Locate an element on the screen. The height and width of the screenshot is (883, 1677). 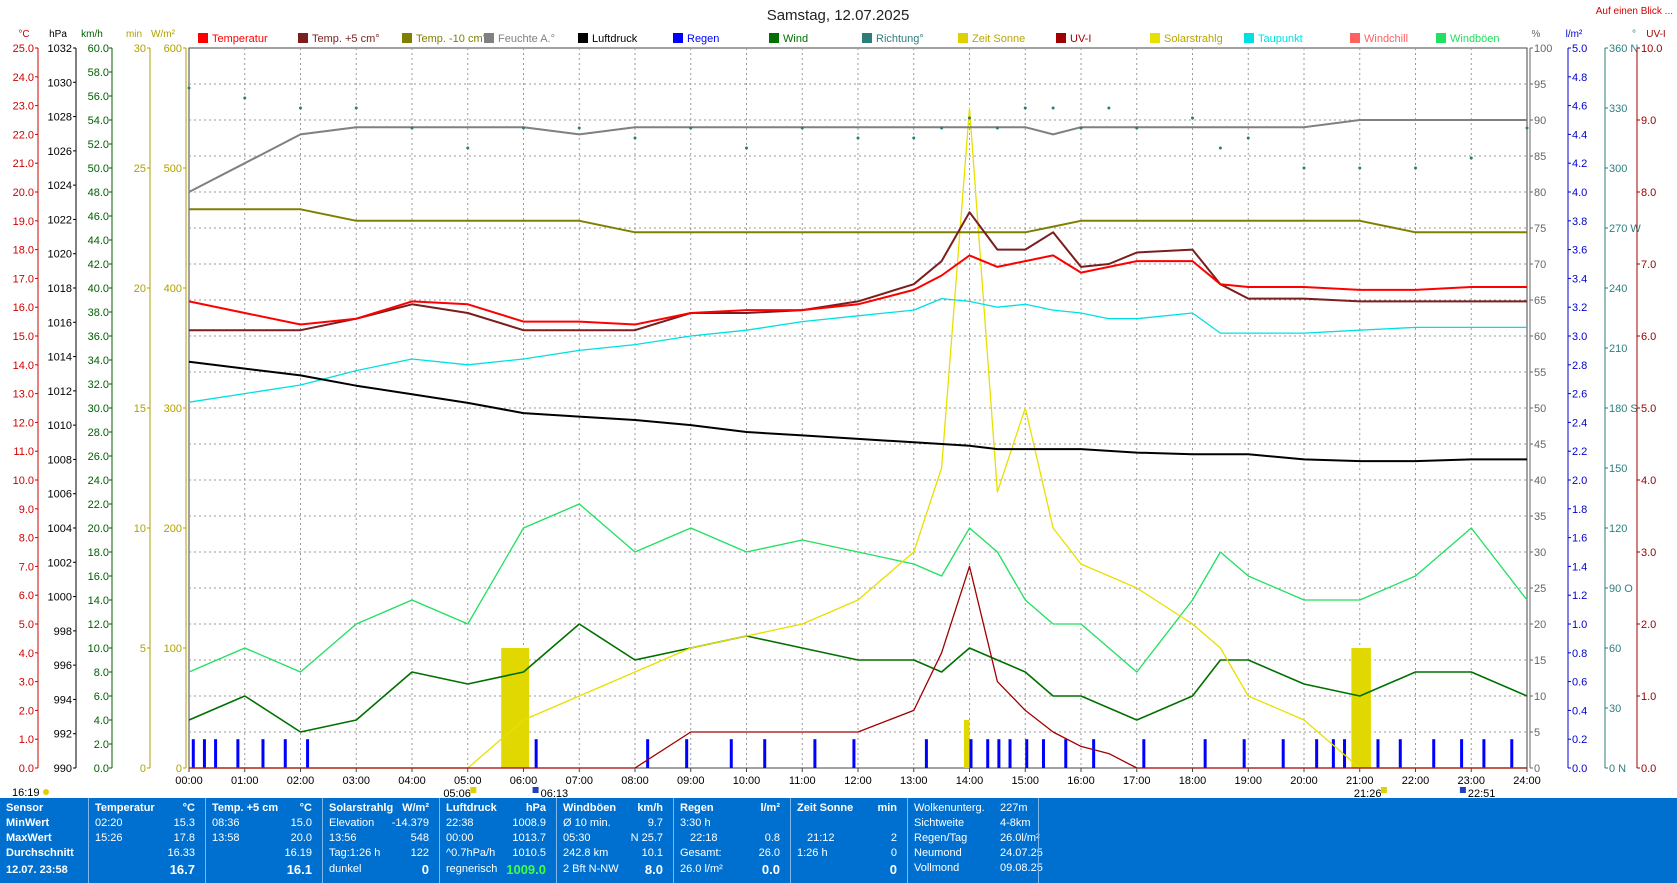
wind-axis-label: 44.0 is located at coordinates (98, 241).